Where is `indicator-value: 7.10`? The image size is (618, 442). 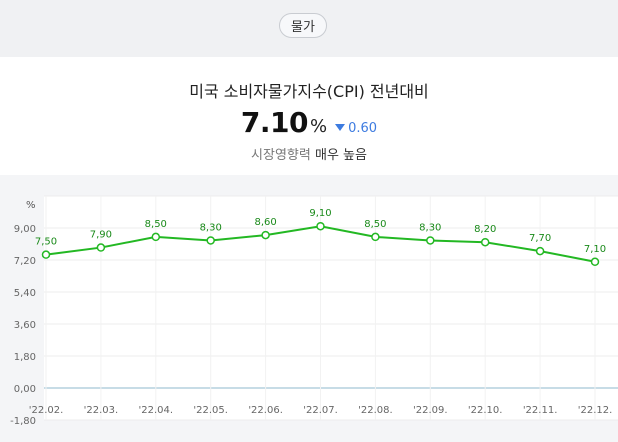
indicator-value: 7.10 is located at coordinates (274, 122).